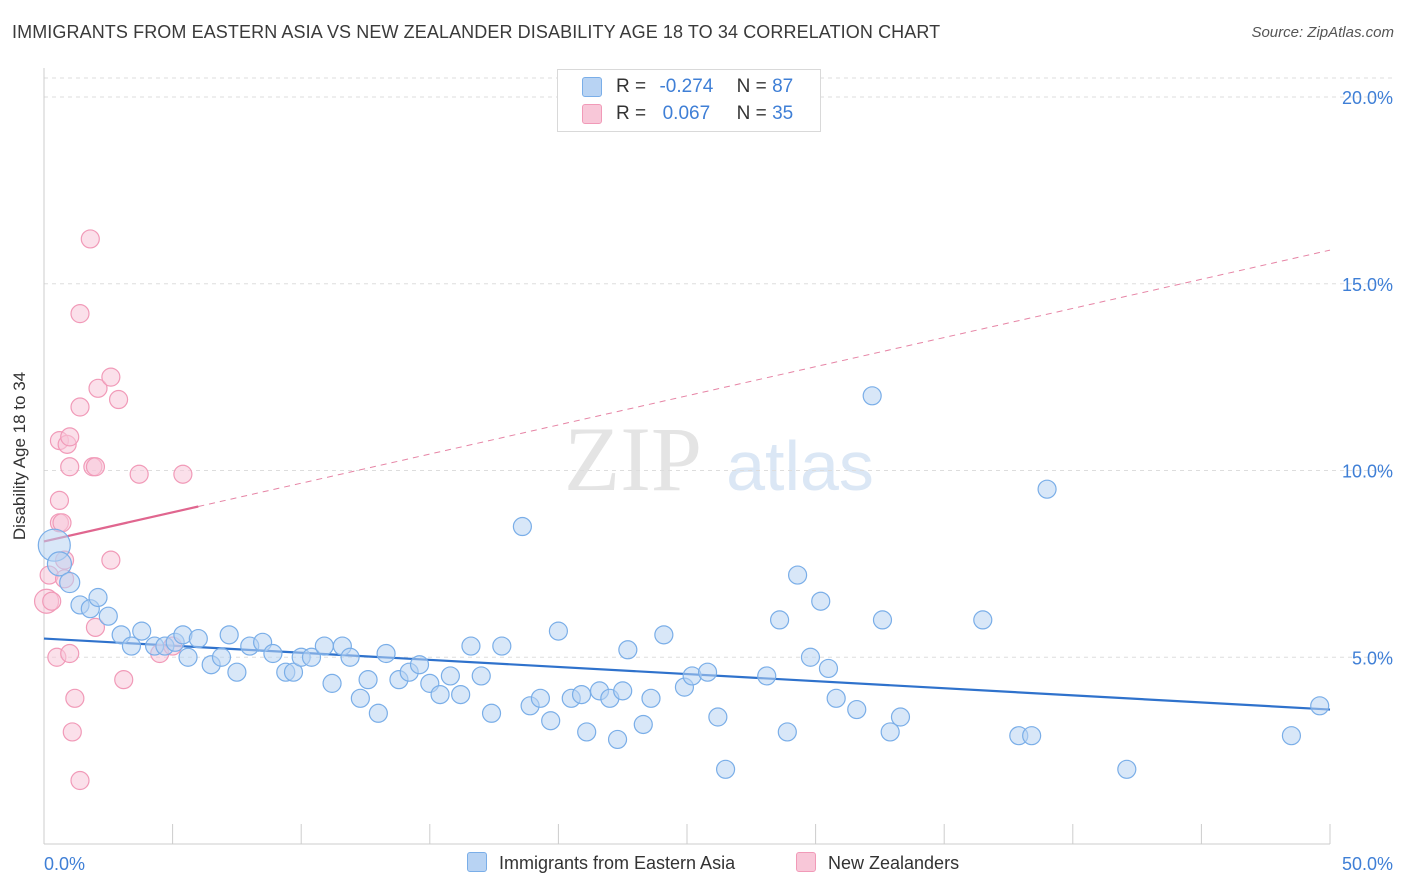  I want to click on trend-line-new-zealanders-solid, so click(121, 524).